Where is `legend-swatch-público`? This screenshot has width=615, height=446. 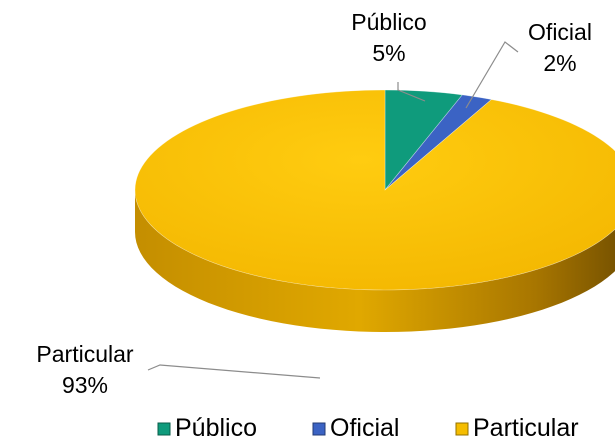
legend-swatch-público is located at coordinates (164, 429).